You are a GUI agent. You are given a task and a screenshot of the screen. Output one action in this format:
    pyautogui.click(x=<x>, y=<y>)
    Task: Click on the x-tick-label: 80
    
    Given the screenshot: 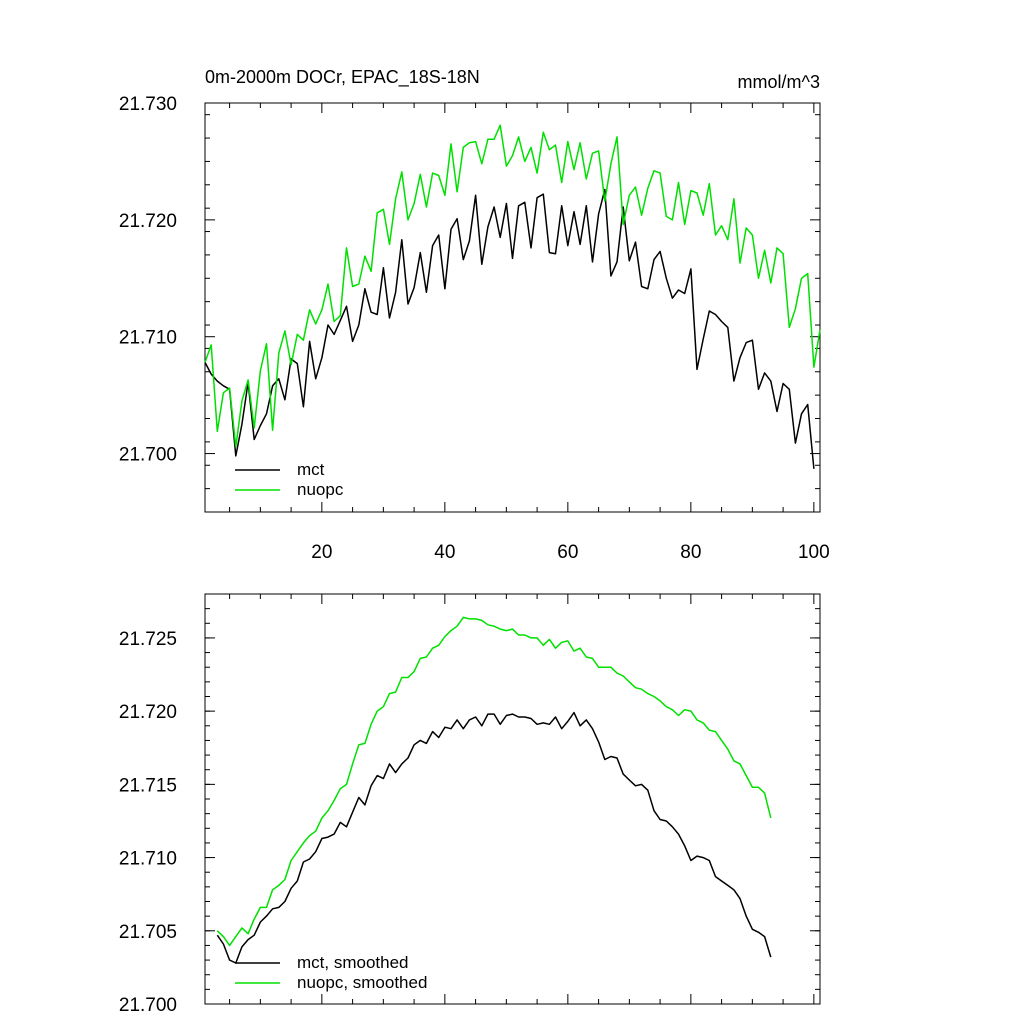 What is the action you would take?
    pyautogui.click(x=690, y=552)
    